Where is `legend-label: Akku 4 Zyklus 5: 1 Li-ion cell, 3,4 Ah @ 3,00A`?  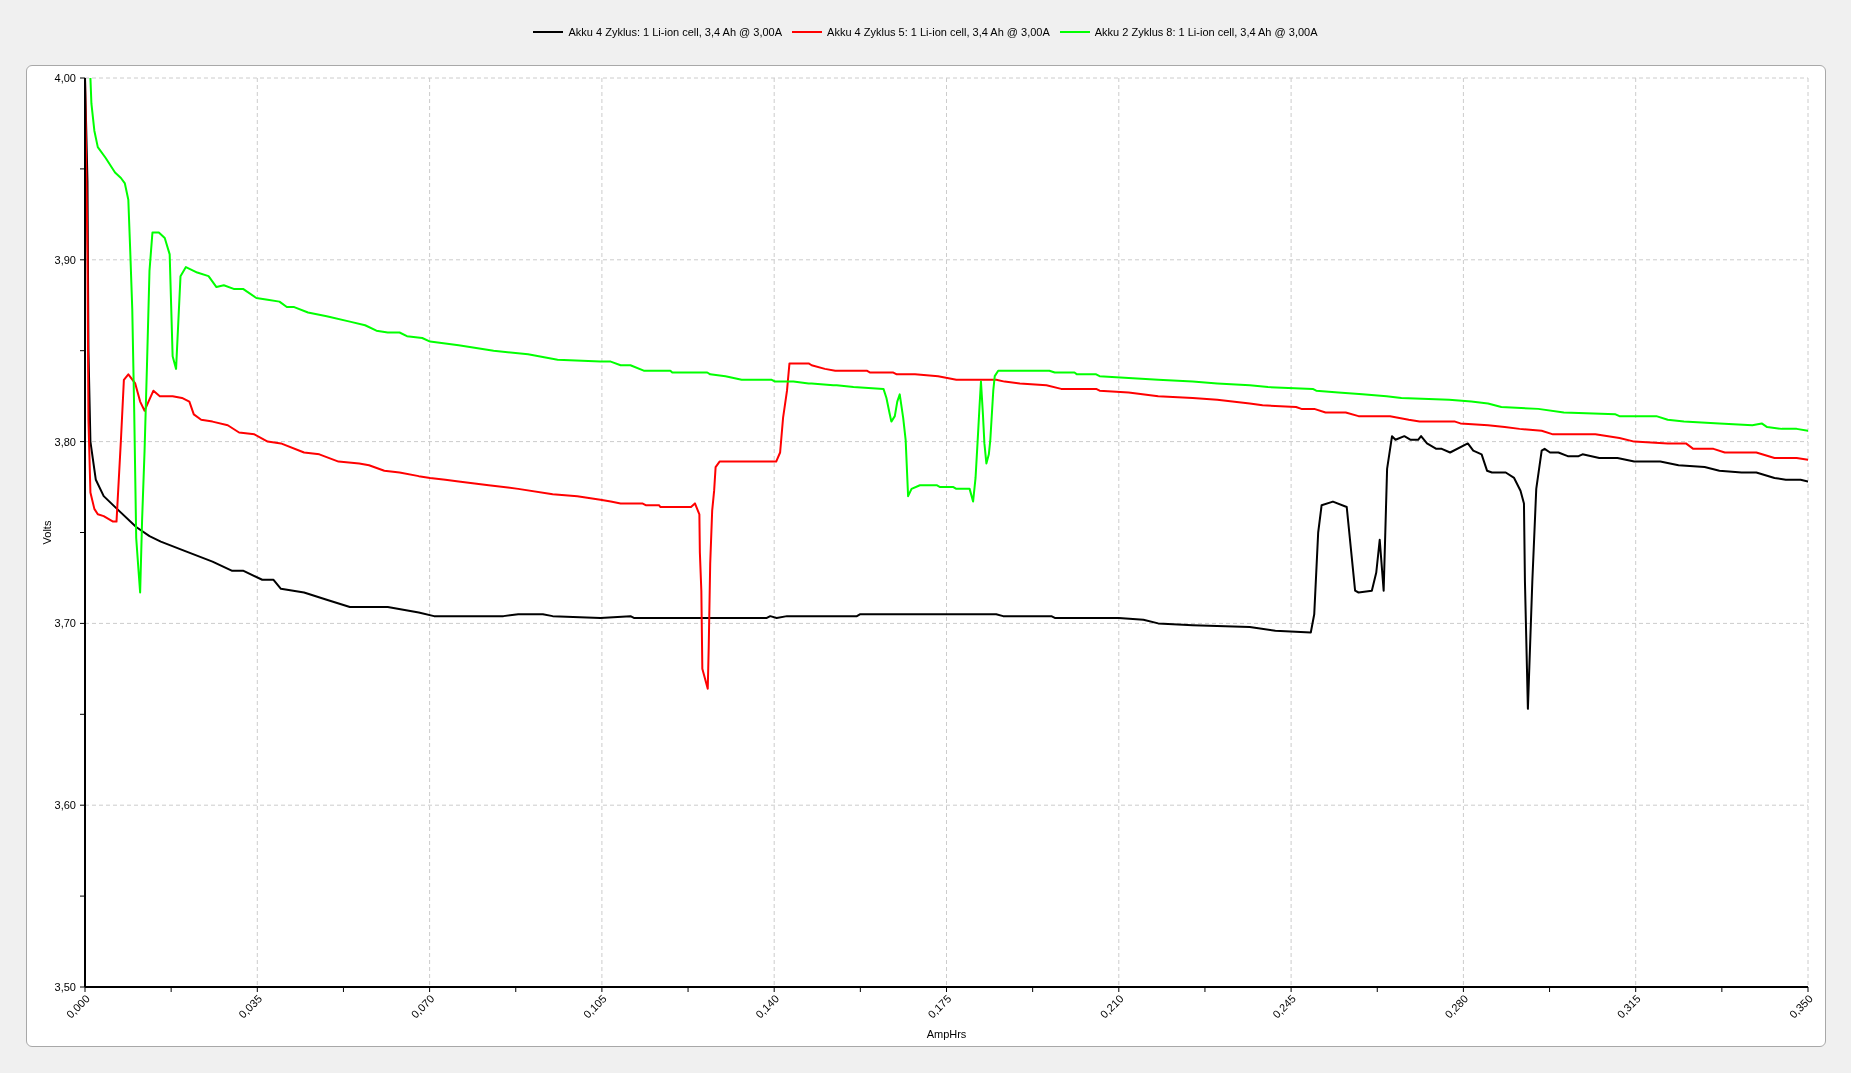 legend-label: Akku 4 Zyklus 5: 1 Li-ion cell, 3,4 Ah @ 3,00A is located at coordinates (938, 32).